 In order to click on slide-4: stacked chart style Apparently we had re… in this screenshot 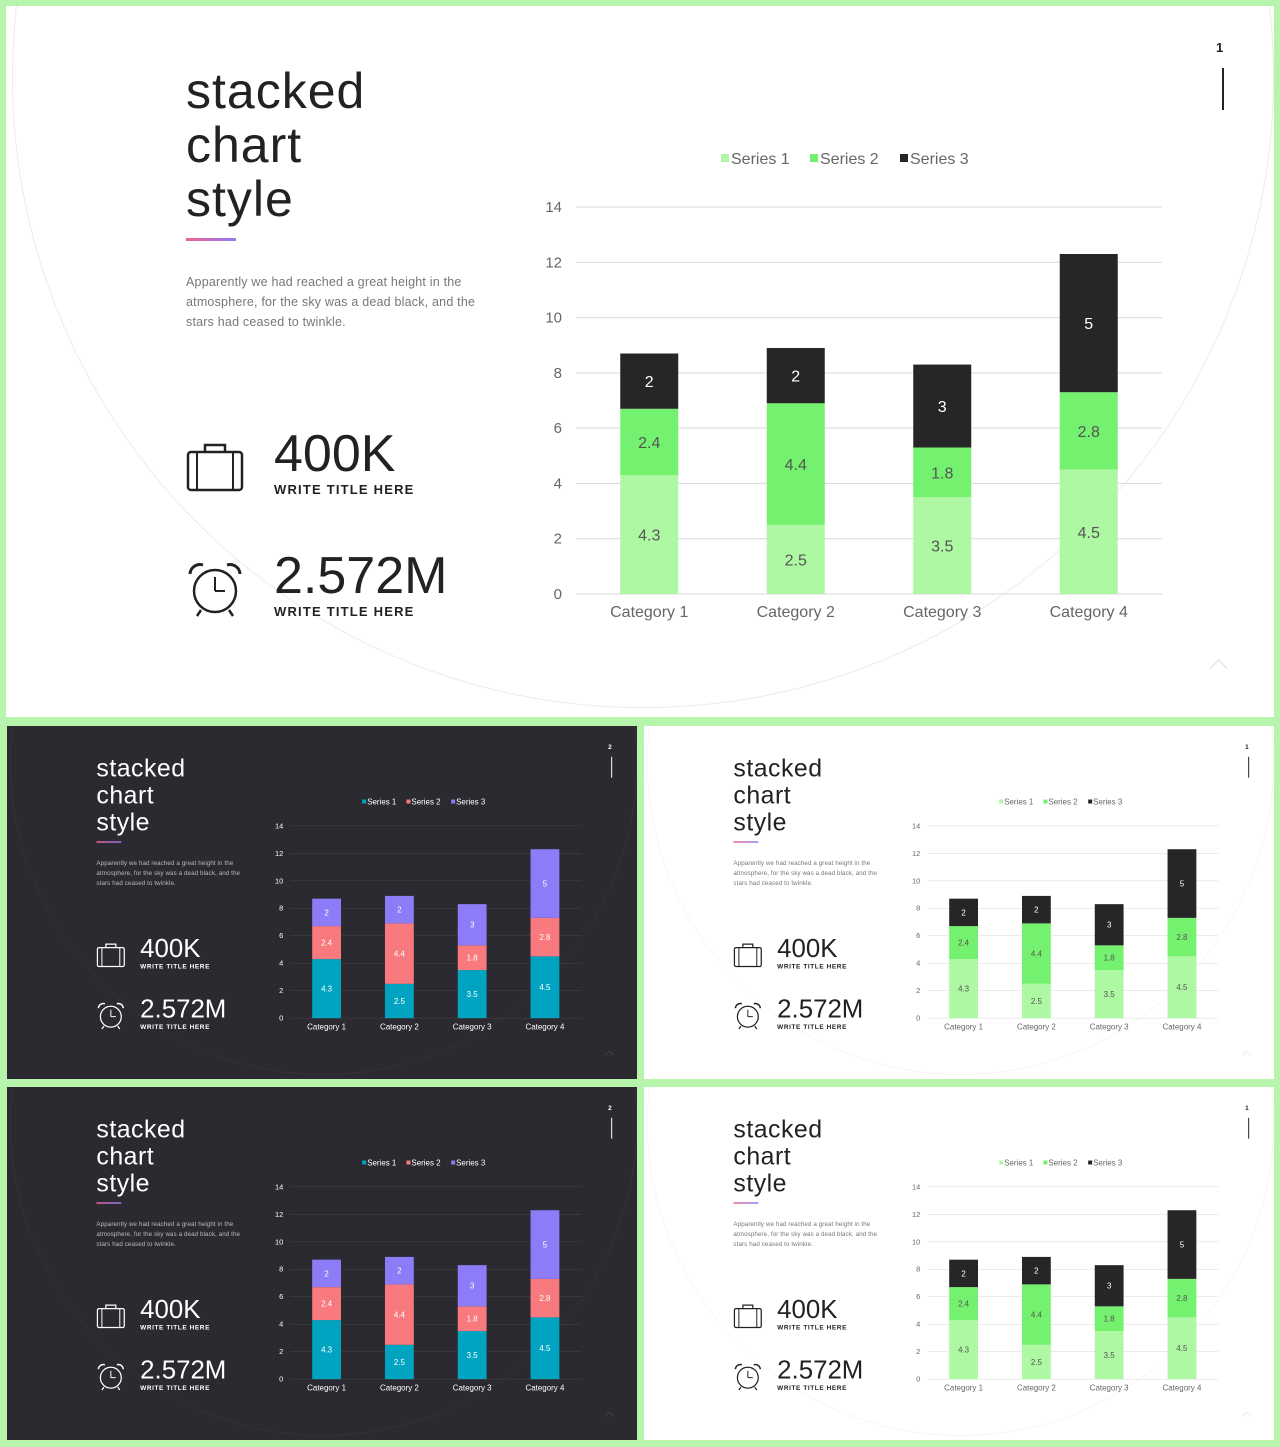, I will do `click(322, 1263)`.